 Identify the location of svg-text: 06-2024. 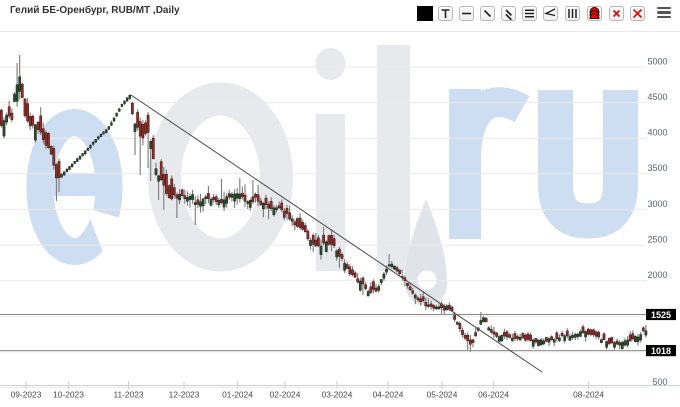
(493, 395).